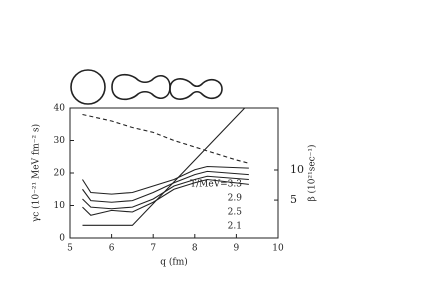  Describe the element at coordinates (70, 249) in the screenshot. I see `x-tick-label: 5` at that location.